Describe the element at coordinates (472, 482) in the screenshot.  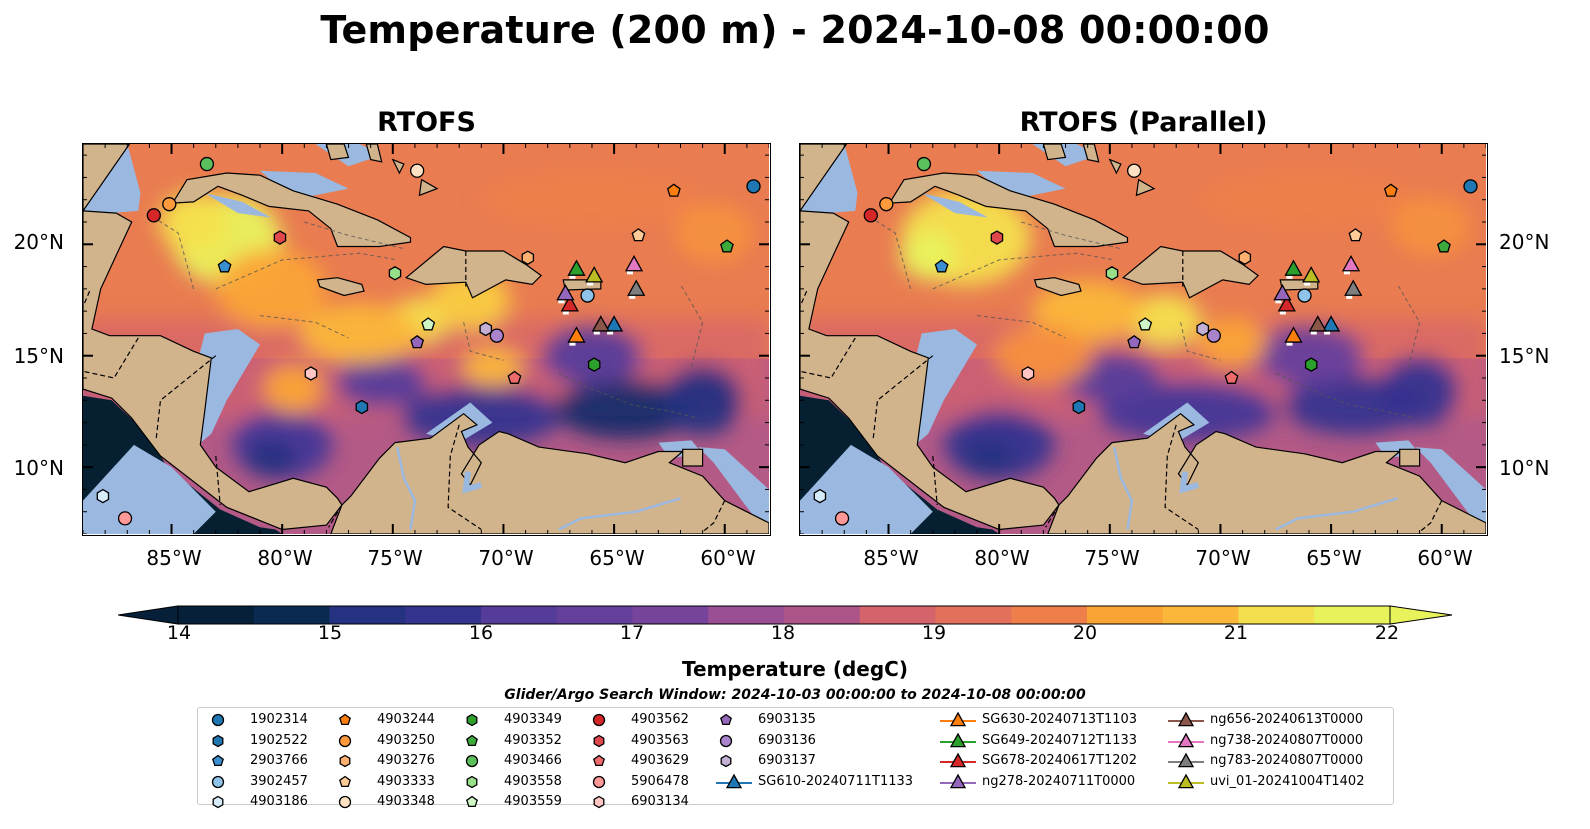
I see `lake-maracaibo` at that location.